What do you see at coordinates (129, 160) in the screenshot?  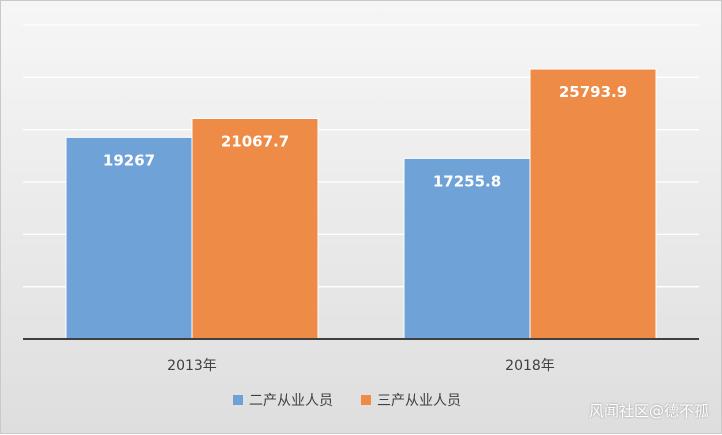 I see `data-label: 19267` at bounding box center [129, 160].